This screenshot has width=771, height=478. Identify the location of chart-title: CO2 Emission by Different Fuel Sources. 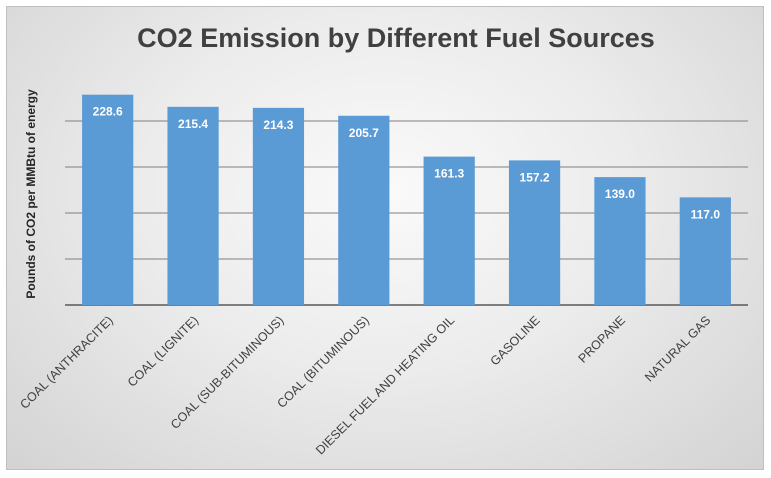
(396, 38).